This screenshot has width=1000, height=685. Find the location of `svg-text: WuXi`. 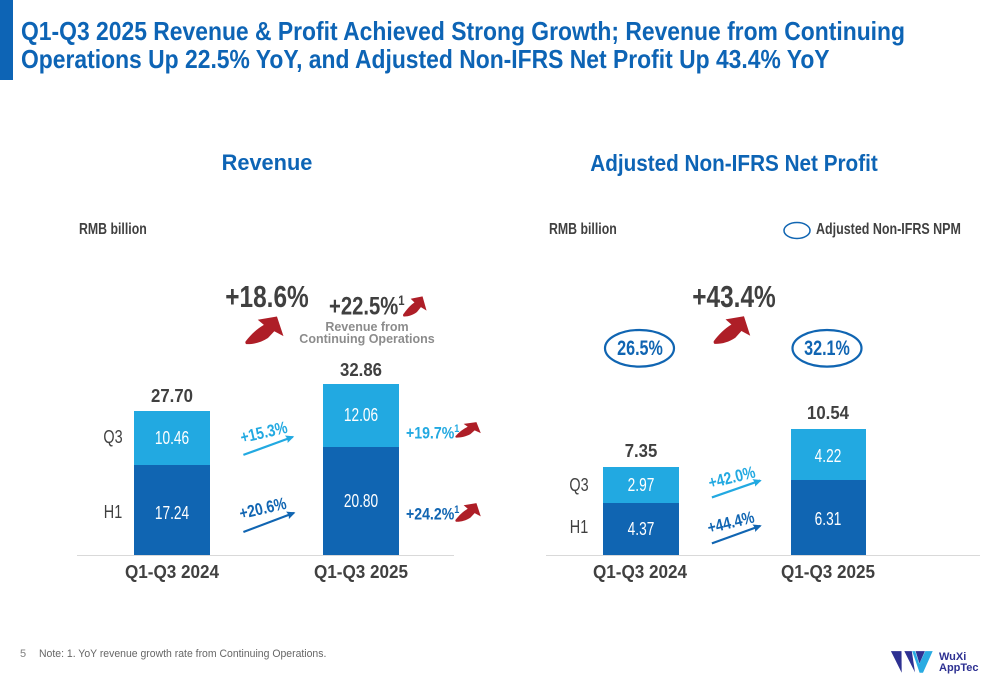

svg-text: WuXi is located at coordinates (952, 657).